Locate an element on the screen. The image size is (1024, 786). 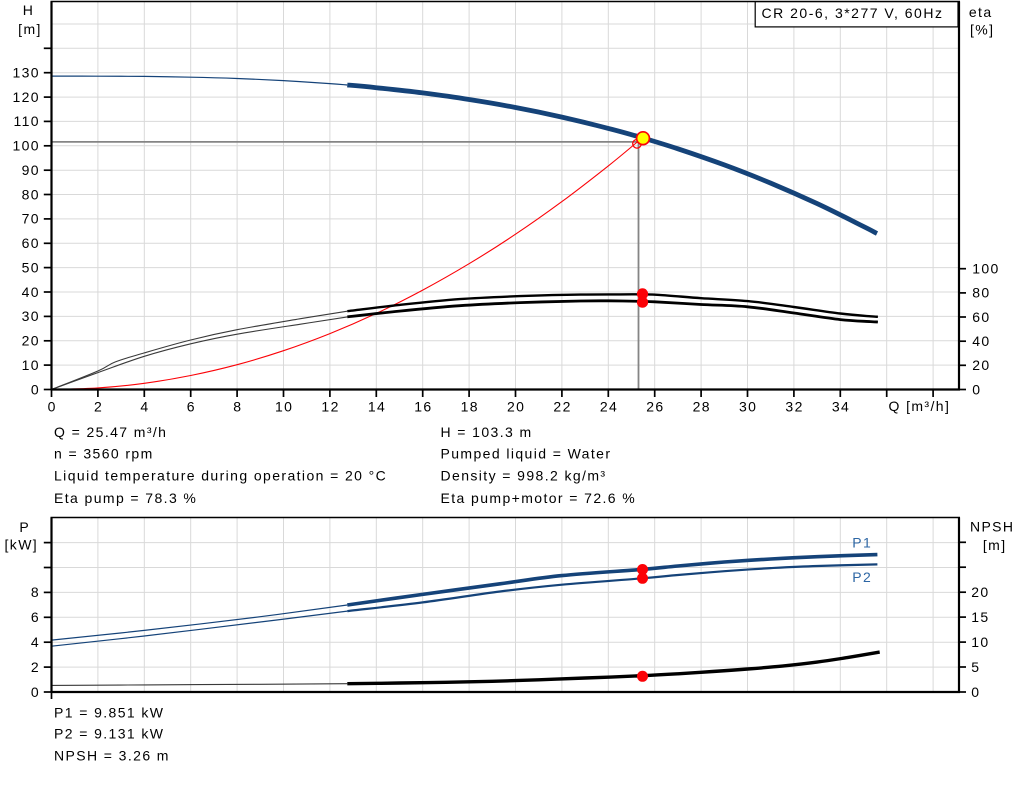
svg-text: P1 = 9.851 kW is located at coordinates (109, 713).